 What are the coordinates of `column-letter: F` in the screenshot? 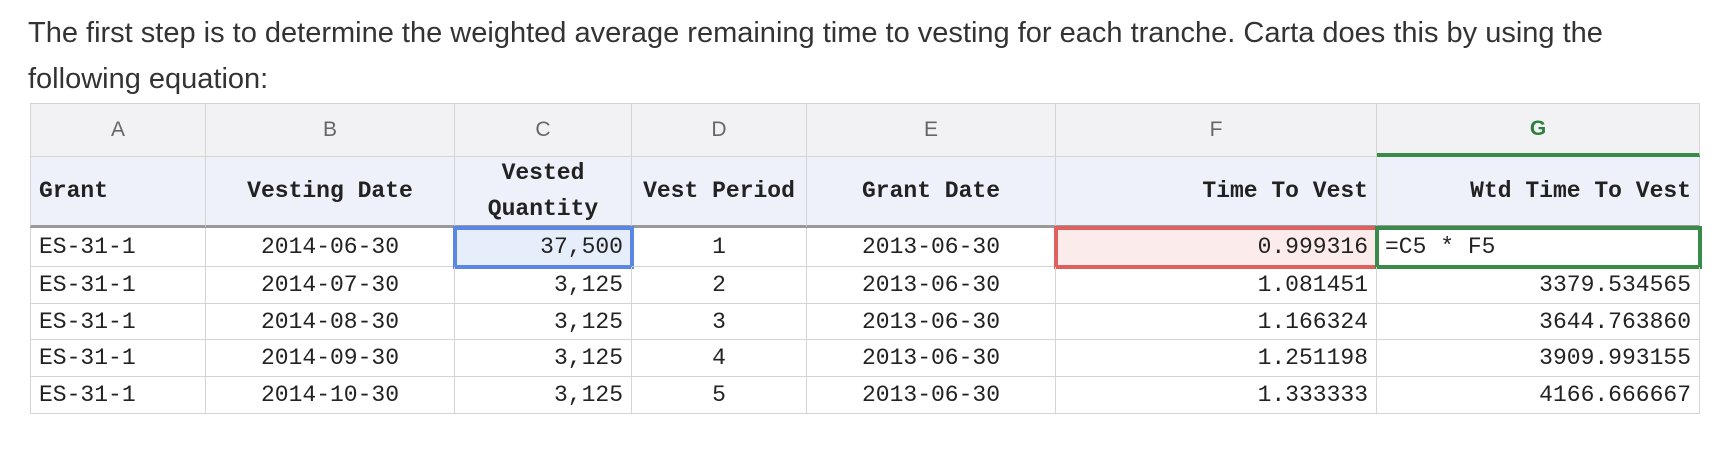 It's located at (1216, 130).